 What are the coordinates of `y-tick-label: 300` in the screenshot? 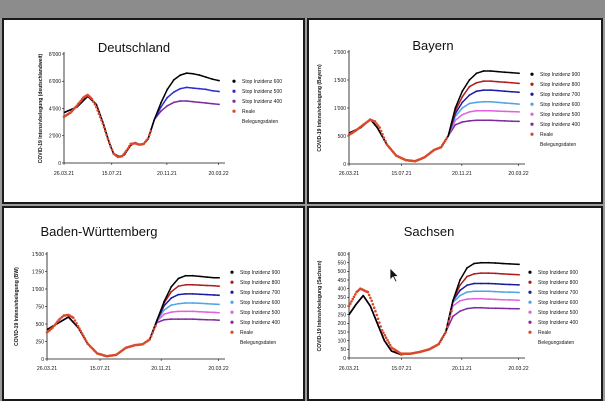 It's located at (342, 307).